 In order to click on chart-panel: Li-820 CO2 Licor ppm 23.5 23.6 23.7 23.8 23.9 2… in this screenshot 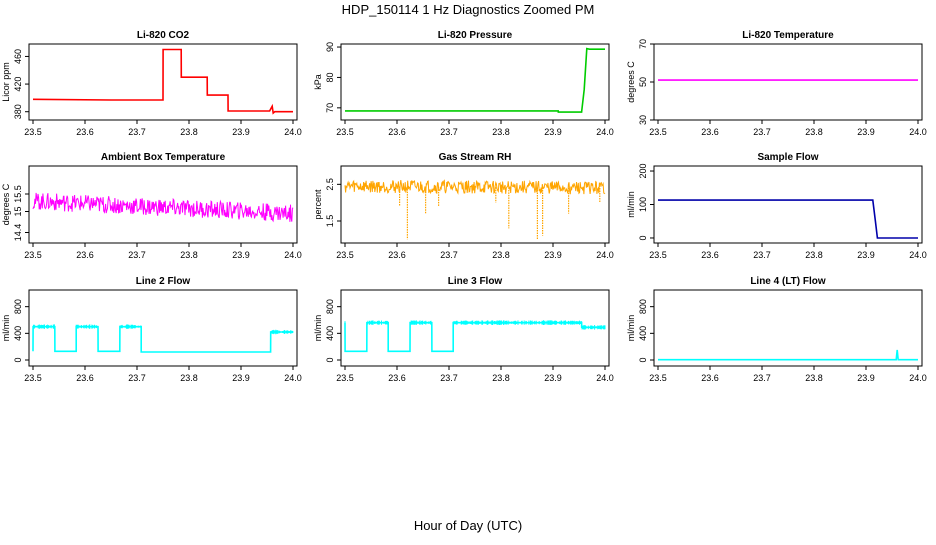, I will do `click(151, 83)`.